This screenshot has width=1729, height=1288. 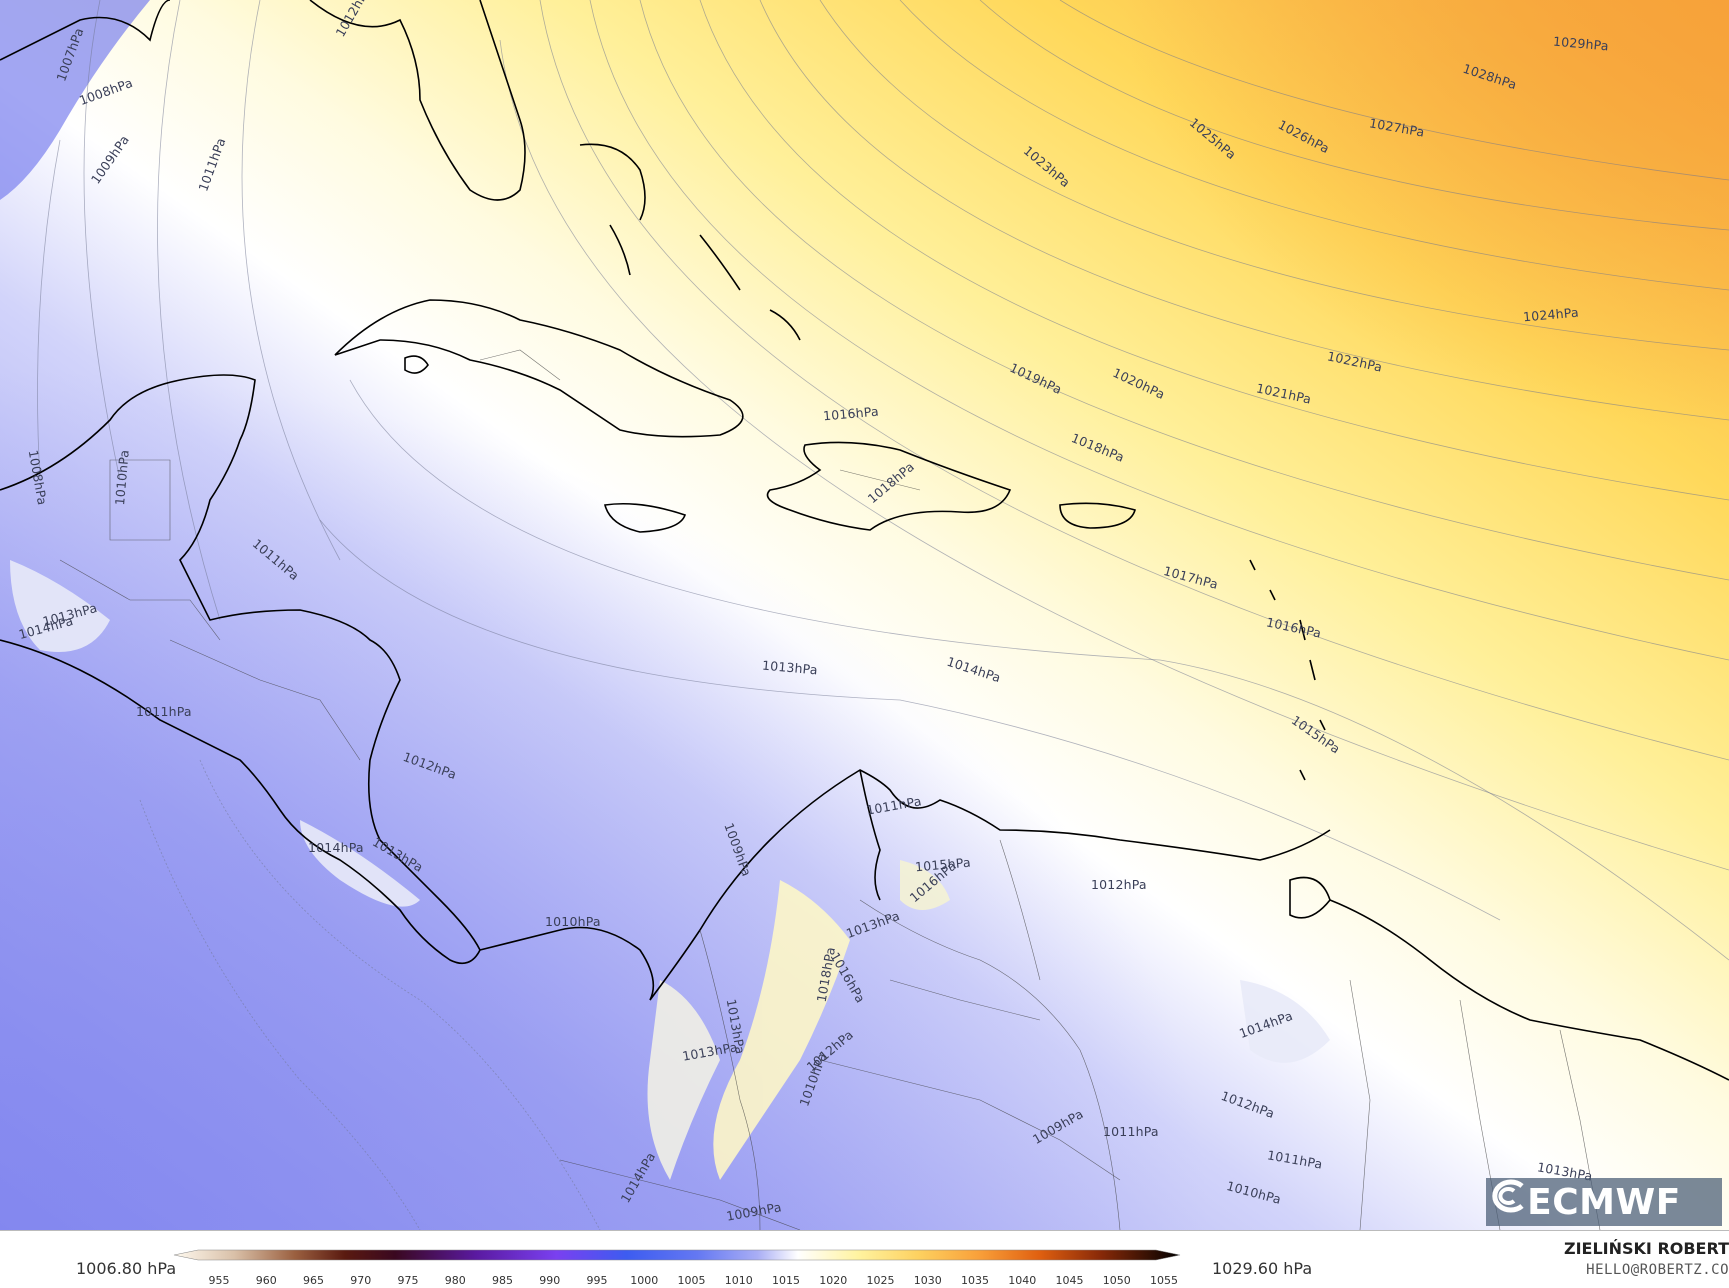 I want to click on colorbar-tick-label: 980, so click(x=455, y=1280).